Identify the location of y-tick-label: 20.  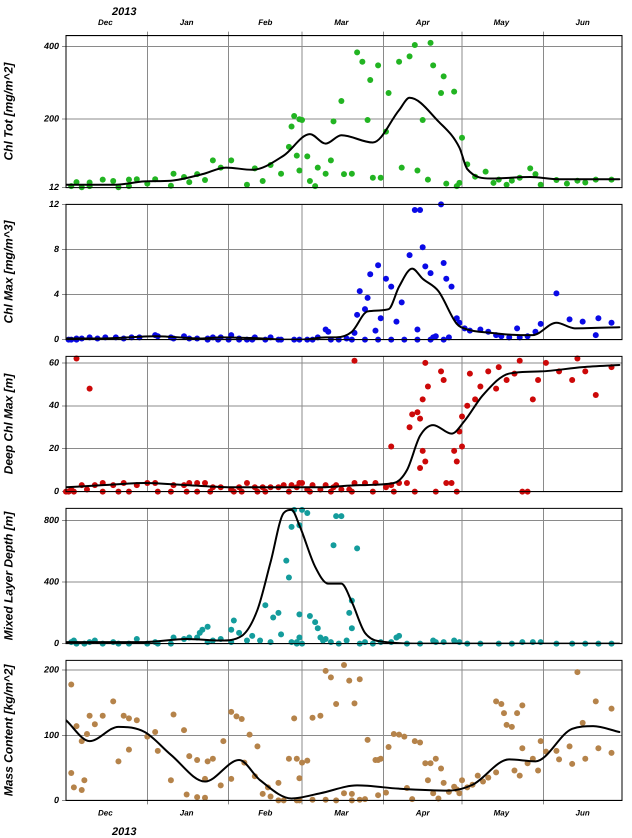
(53, 448).